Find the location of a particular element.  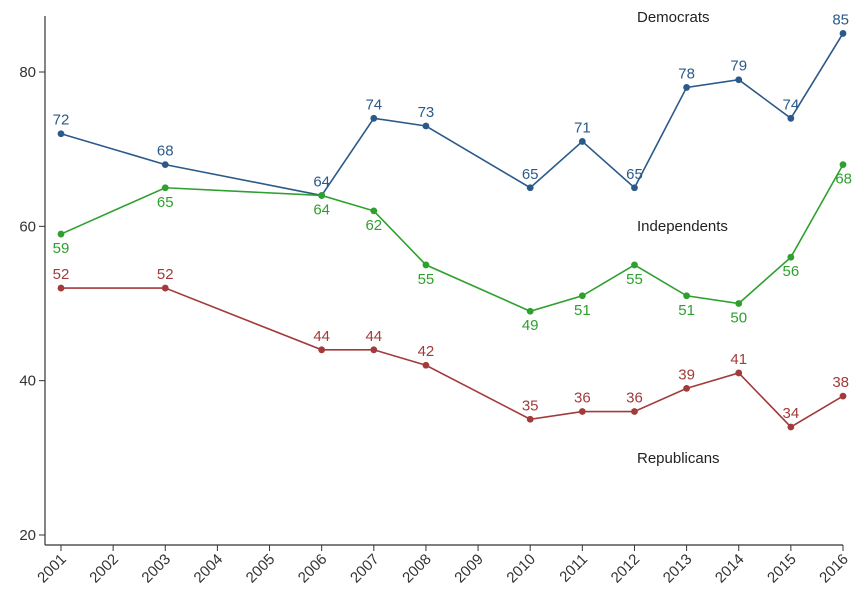

data-label: 42 is located at coordinates (426, 351).